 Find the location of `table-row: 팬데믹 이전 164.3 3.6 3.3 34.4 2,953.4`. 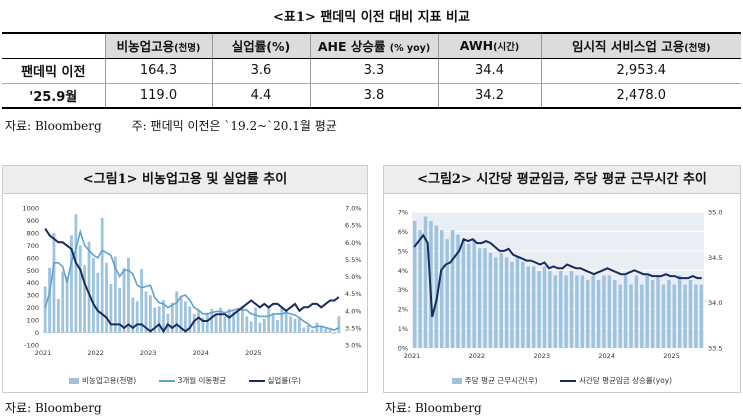

table-row: 팬데믹 이전 164.3 3.6 3.3 34.4 2,953.4 is located at coordinates (371, 71).